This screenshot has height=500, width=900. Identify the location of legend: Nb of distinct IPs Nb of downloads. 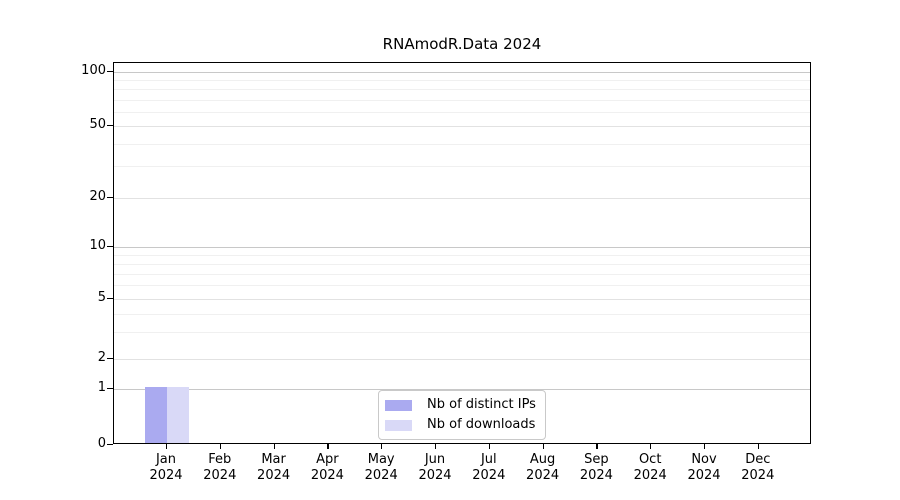
(462, 415).